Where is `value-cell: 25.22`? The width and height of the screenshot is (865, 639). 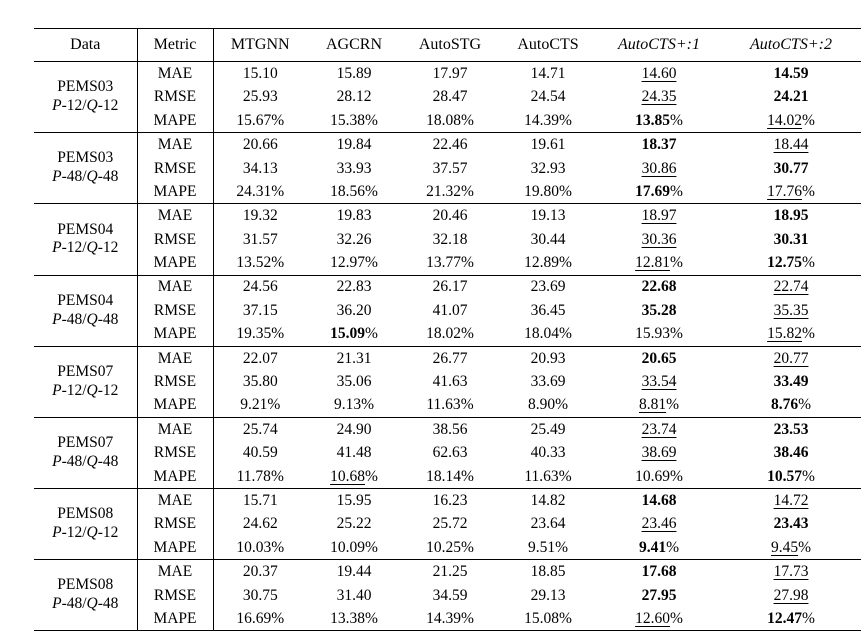
value-cell: 25.22 is located at coordinates (354, 523).